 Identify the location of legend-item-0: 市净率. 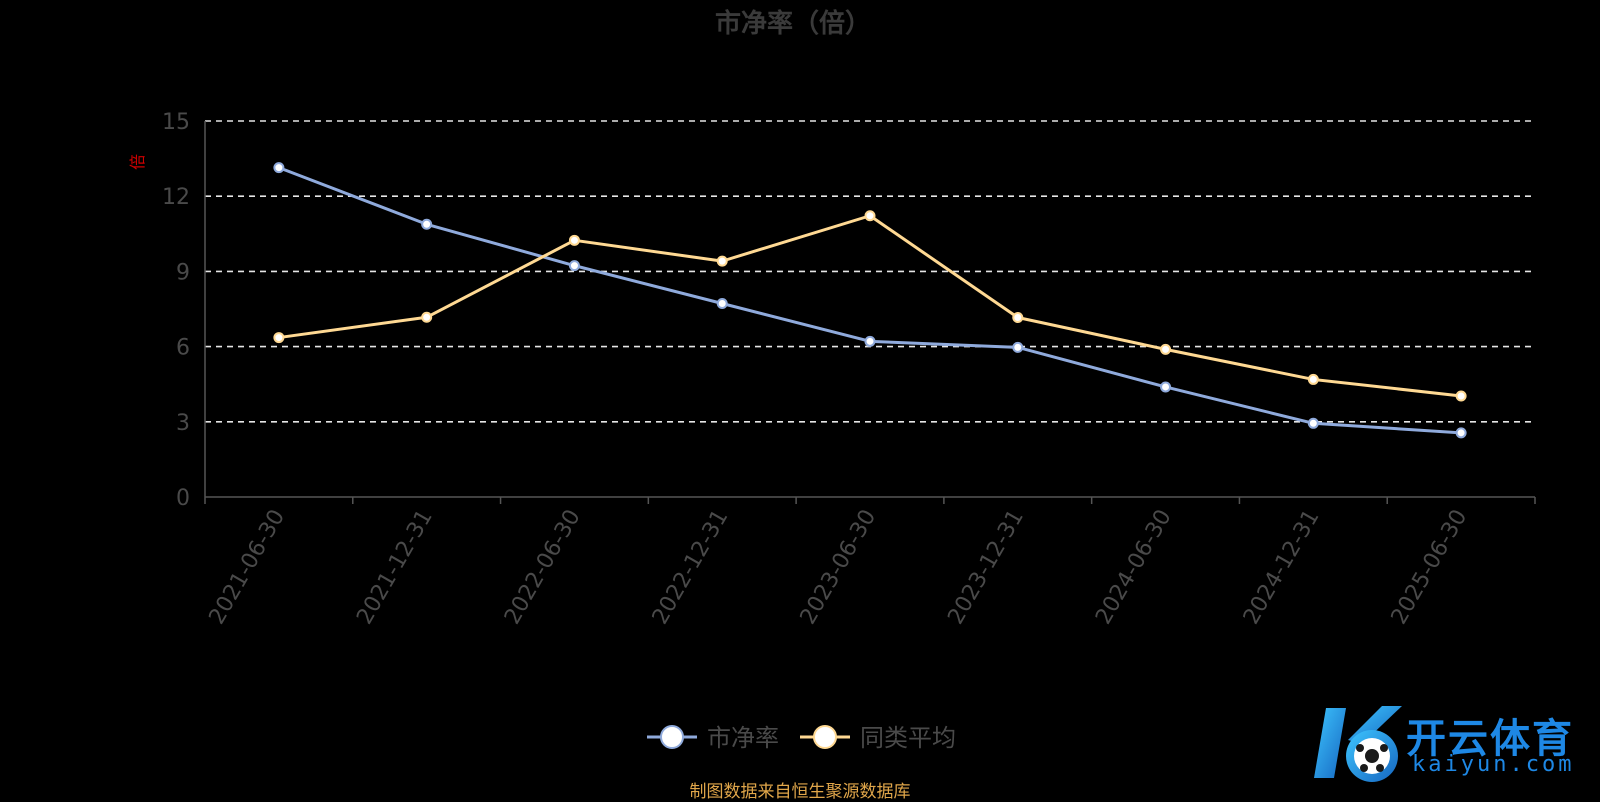
(713, 738).